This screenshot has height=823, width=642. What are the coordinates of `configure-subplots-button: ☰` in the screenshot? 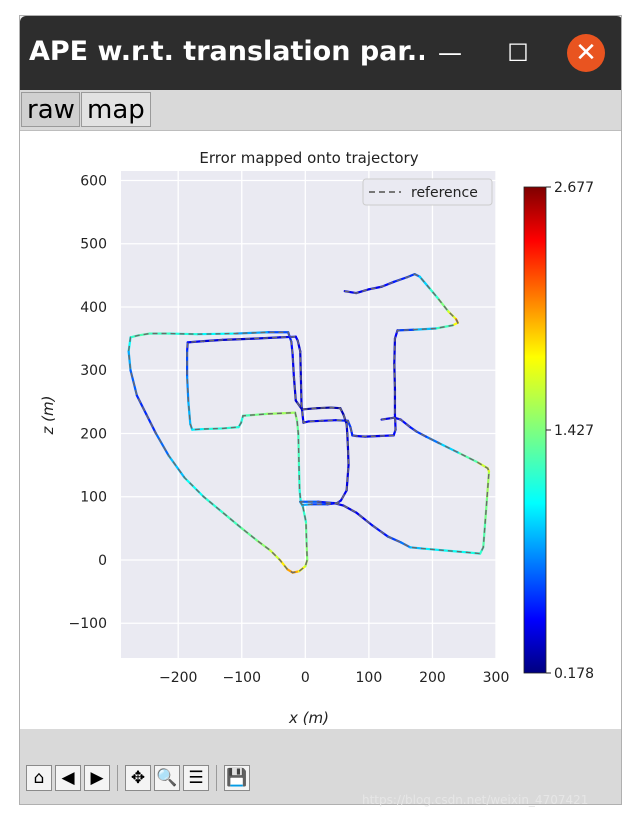 It's located at (196, 778).